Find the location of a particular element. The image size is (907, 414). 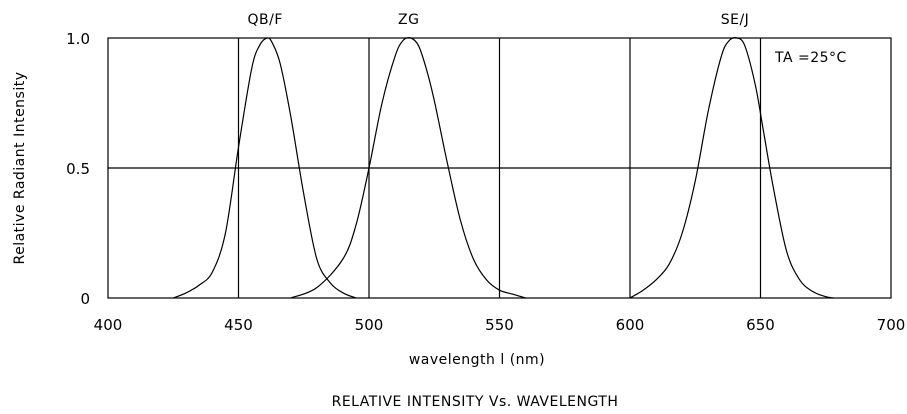

y-axis-label: Relative Radiant Intensity is located at coordinates (20, 167).